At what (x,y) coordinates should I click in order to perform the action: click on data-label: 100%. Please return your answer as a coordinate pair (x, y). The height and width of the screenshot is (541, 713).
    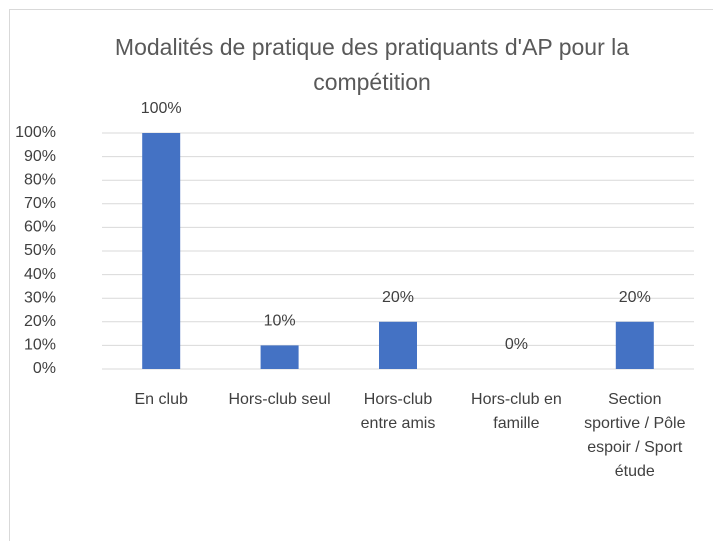
    Looking at the image, I should click on (161, 108).